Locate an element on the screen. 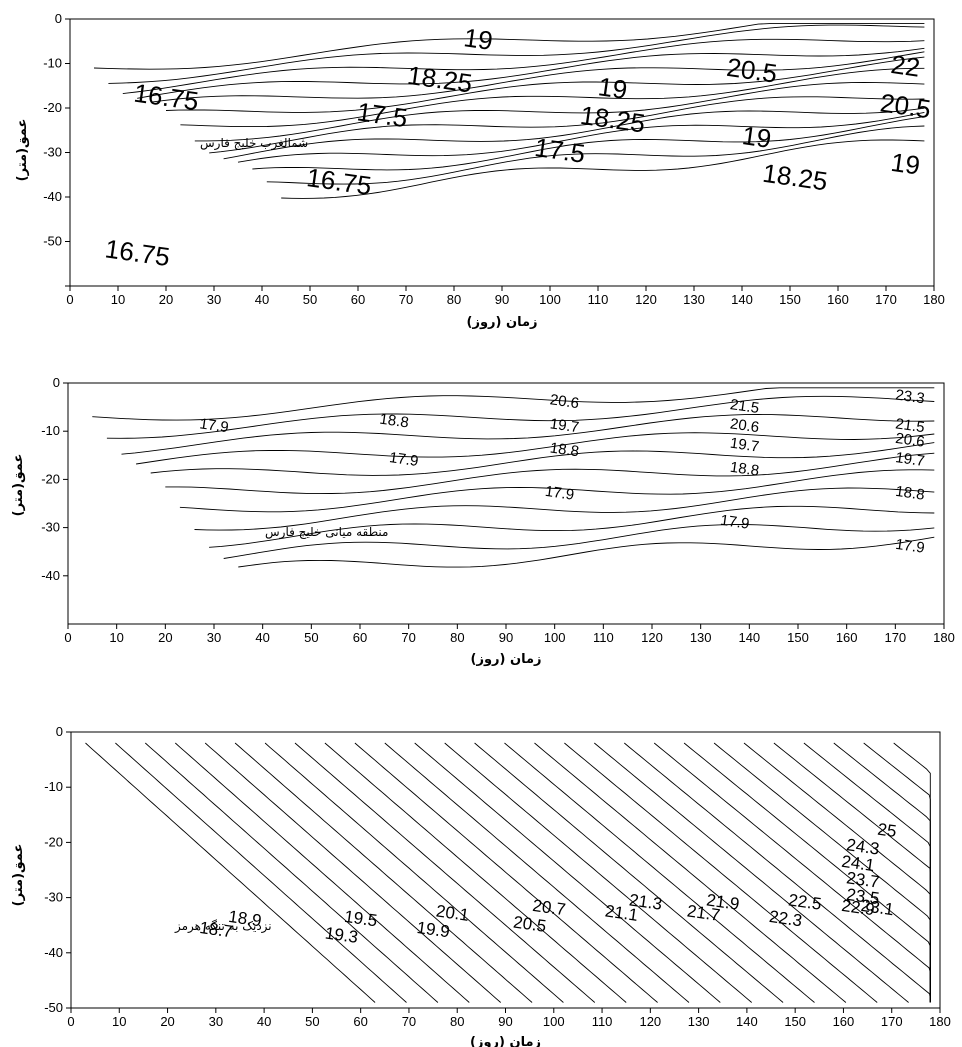 The image size is (962, 1047). x-tick-label: 90 is located at coordinates (505, 1021).